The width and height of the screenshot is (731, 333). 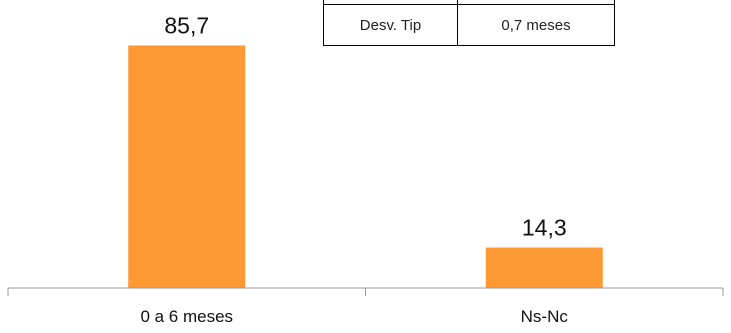 I want to click on data-label-1: 14,3, so click(x=544, y=228).